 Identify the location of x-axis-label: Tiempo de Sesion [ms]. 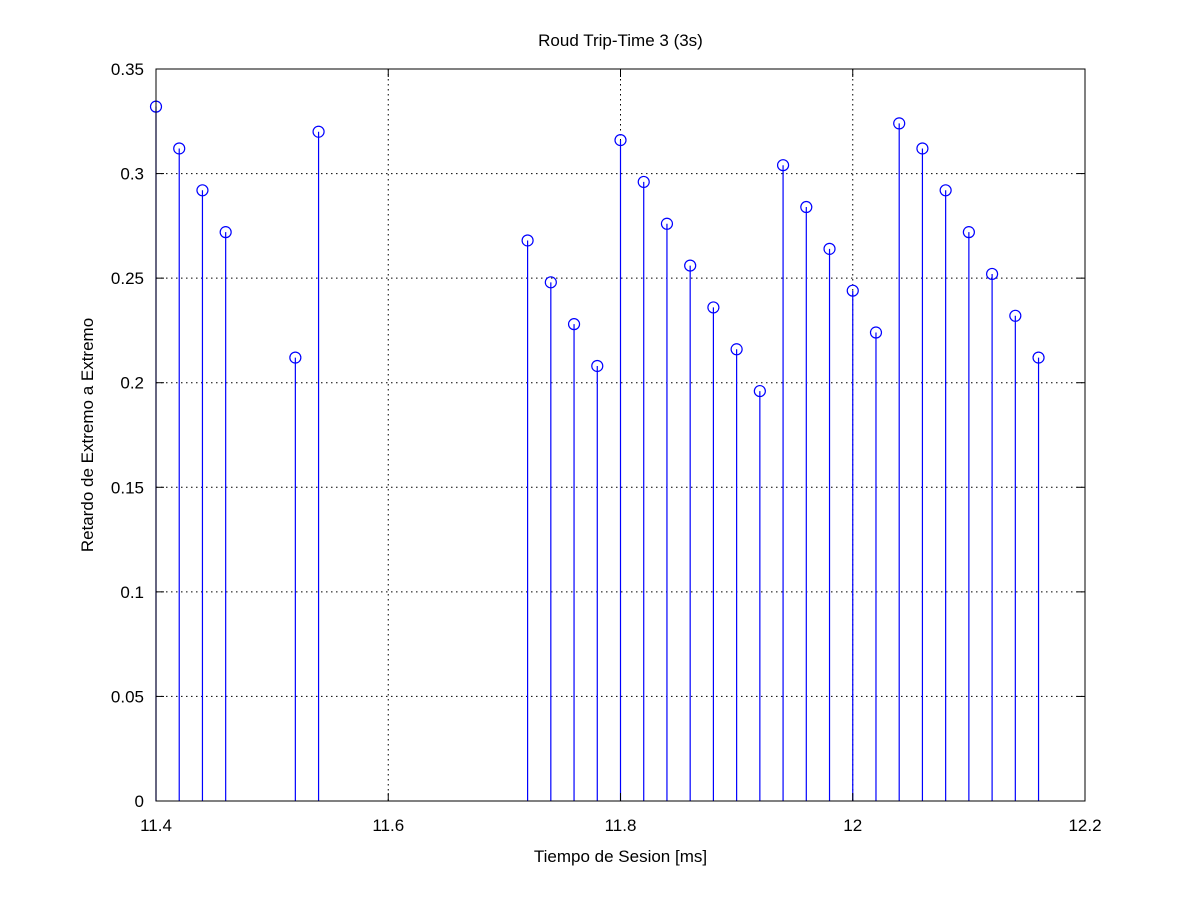
(620, 856).